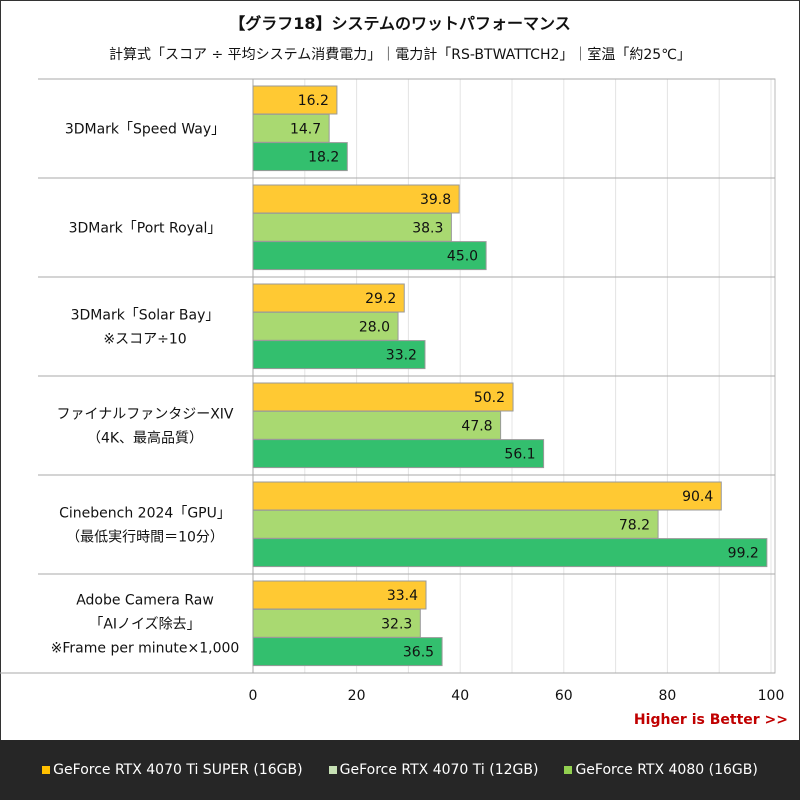  Describe the element at coordinates (710, 720) in the screenshot. I see `higher-is-better-note: Higher is Better >>` at that location.